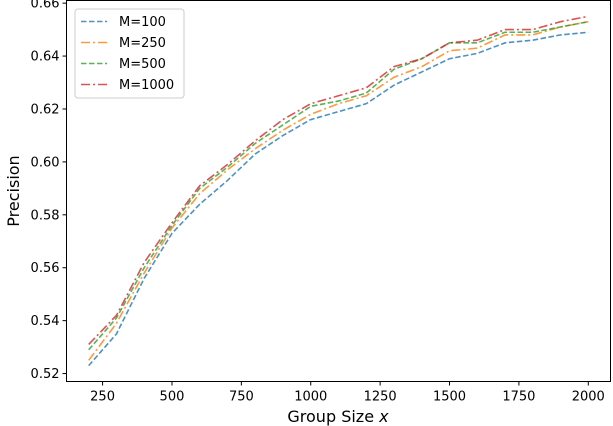 The width and height of the screenshot is (613, 426). Describe the element at coordinates (518, 397) in the screenshot. I see `x-tick-label: 1750` at that location.